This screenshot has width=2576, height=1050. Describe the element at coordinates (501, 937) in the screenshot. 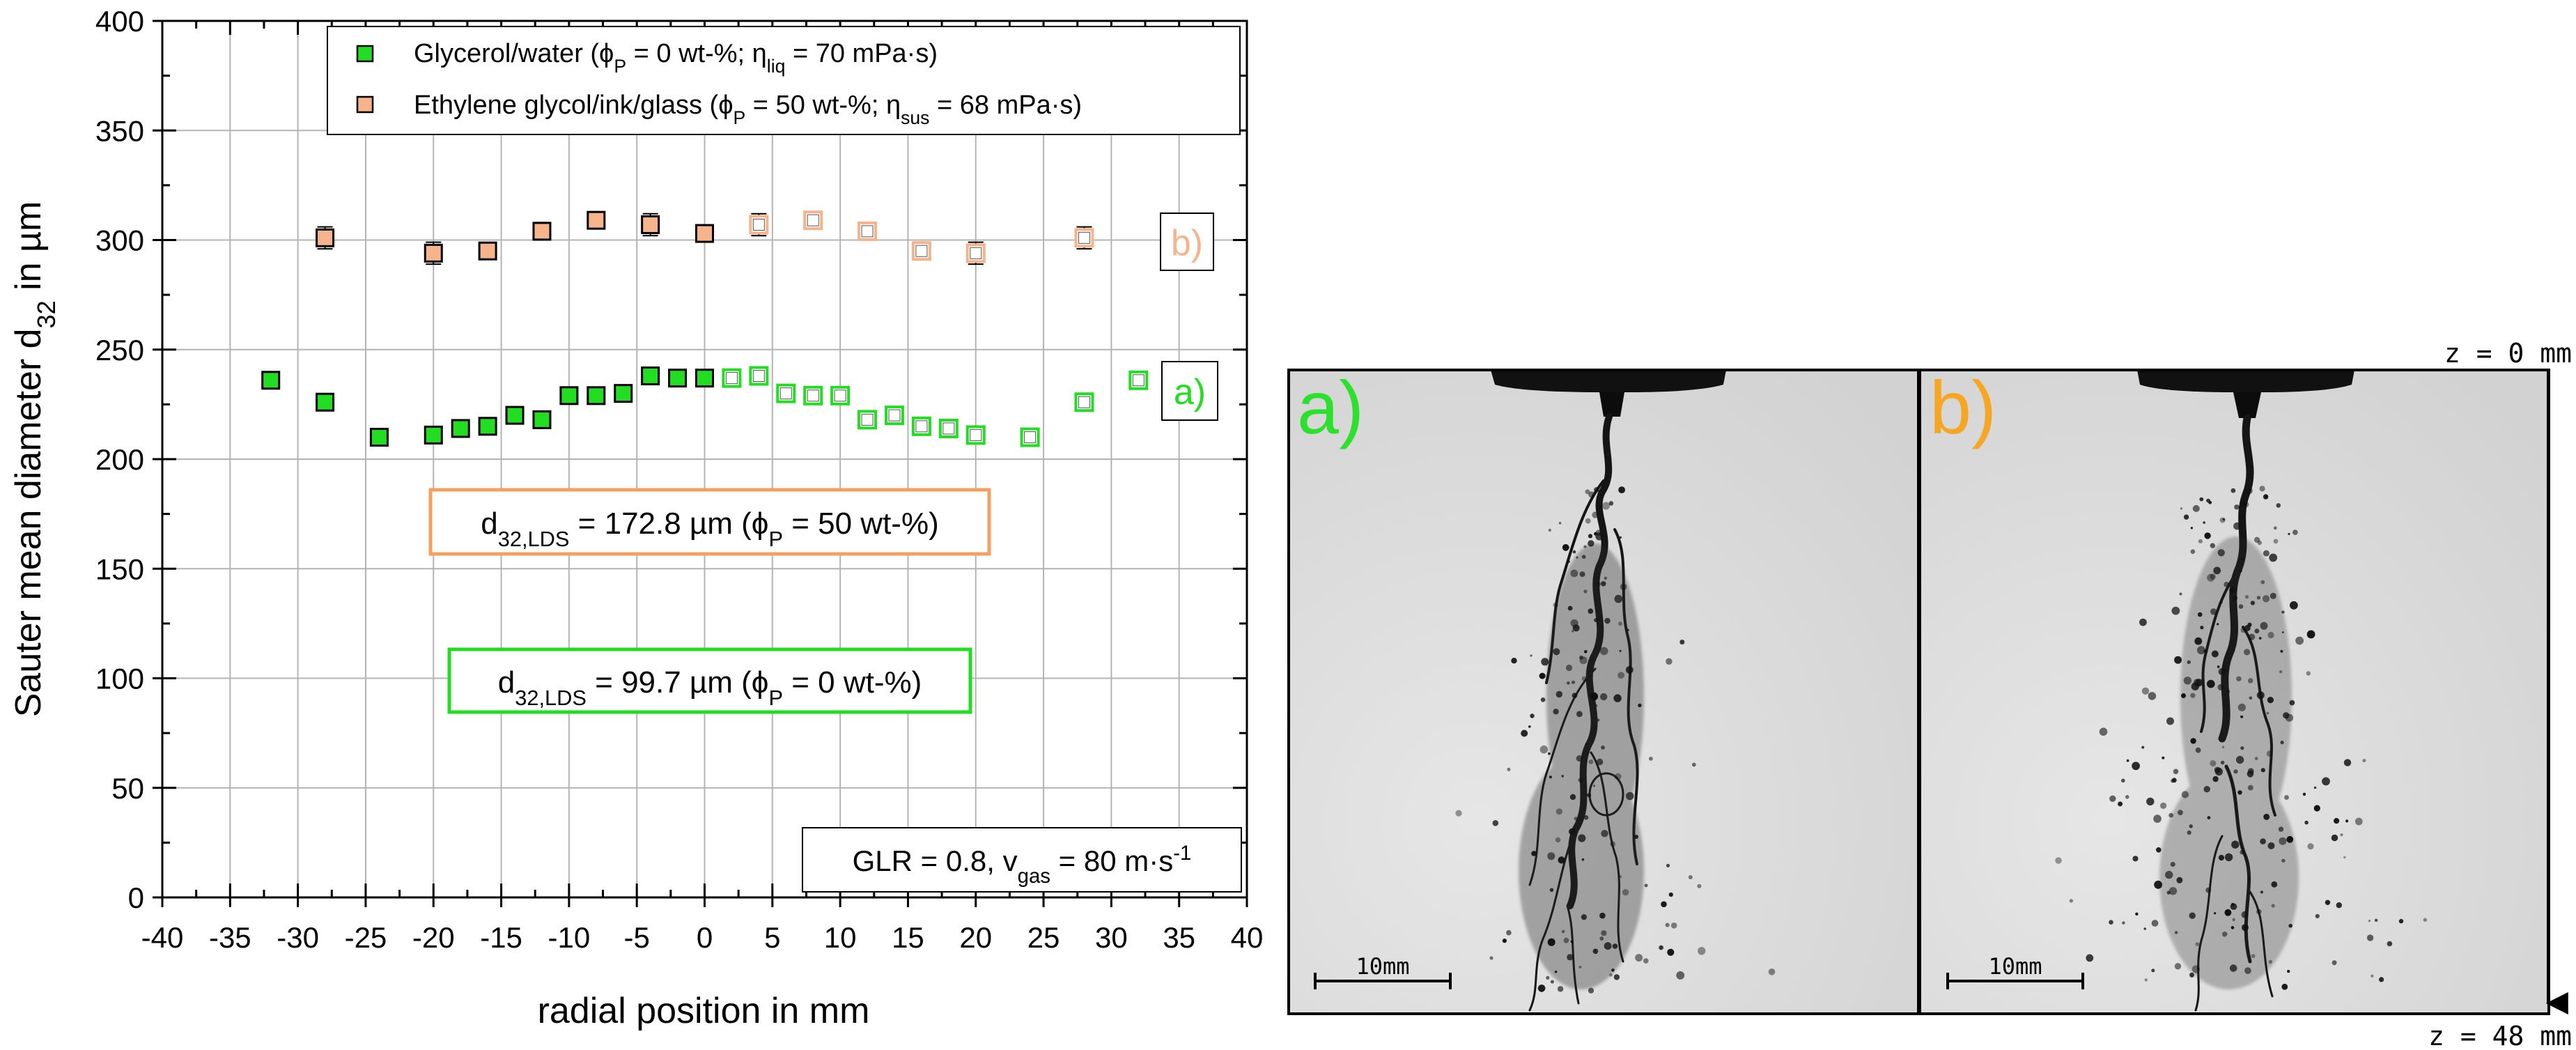

I see `x-tick-label: -15` at that location.